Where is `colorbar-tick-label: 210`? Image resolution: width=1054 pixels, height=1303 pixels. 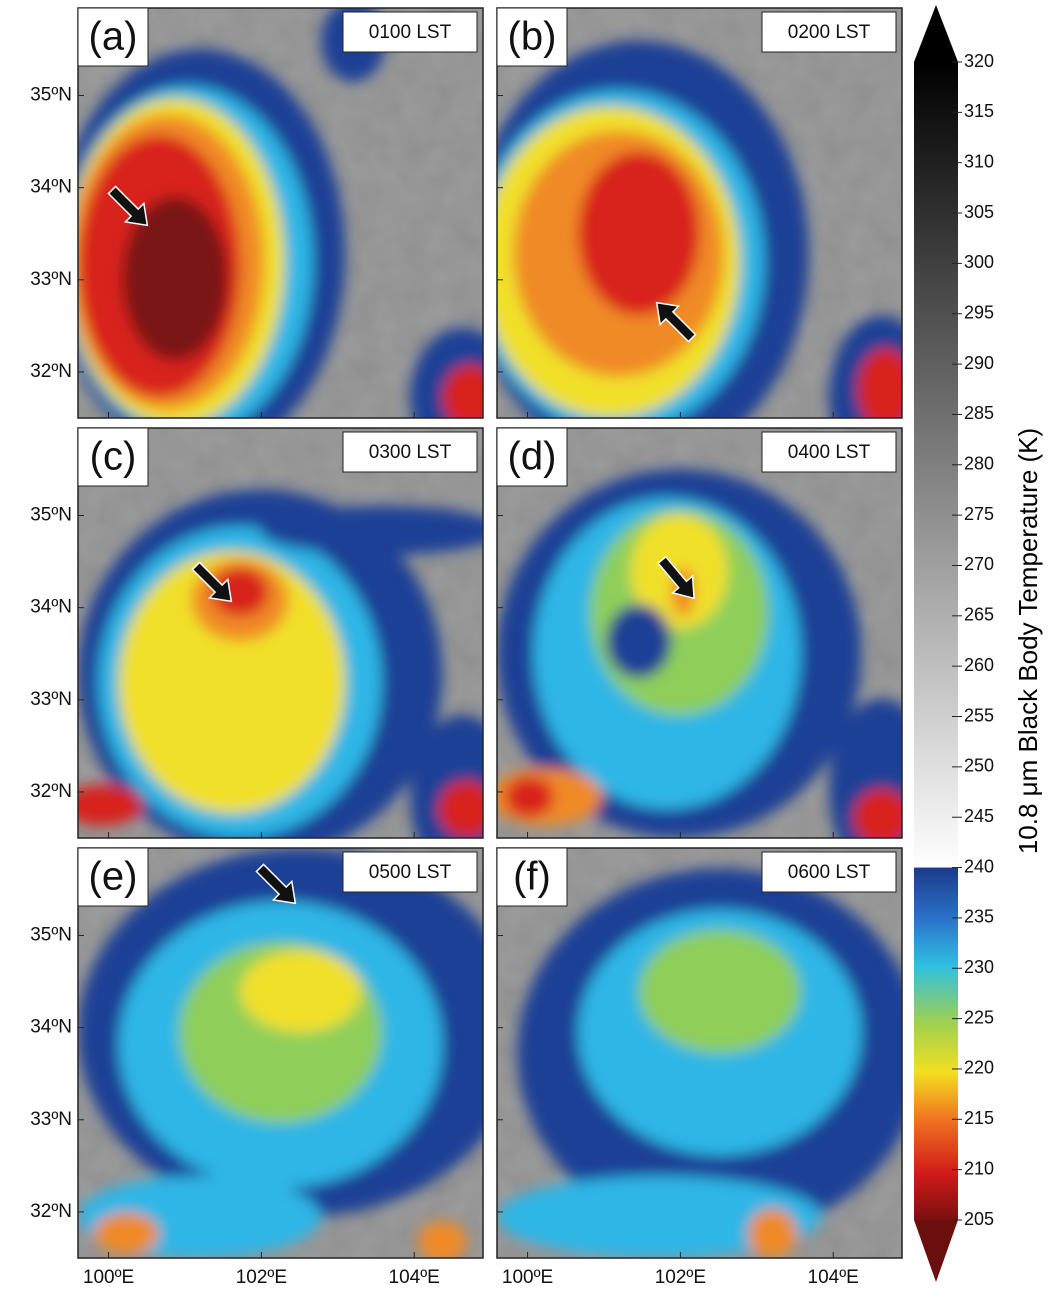
colorbar-tick-label: 210 is located at coordinates (979, 1168).